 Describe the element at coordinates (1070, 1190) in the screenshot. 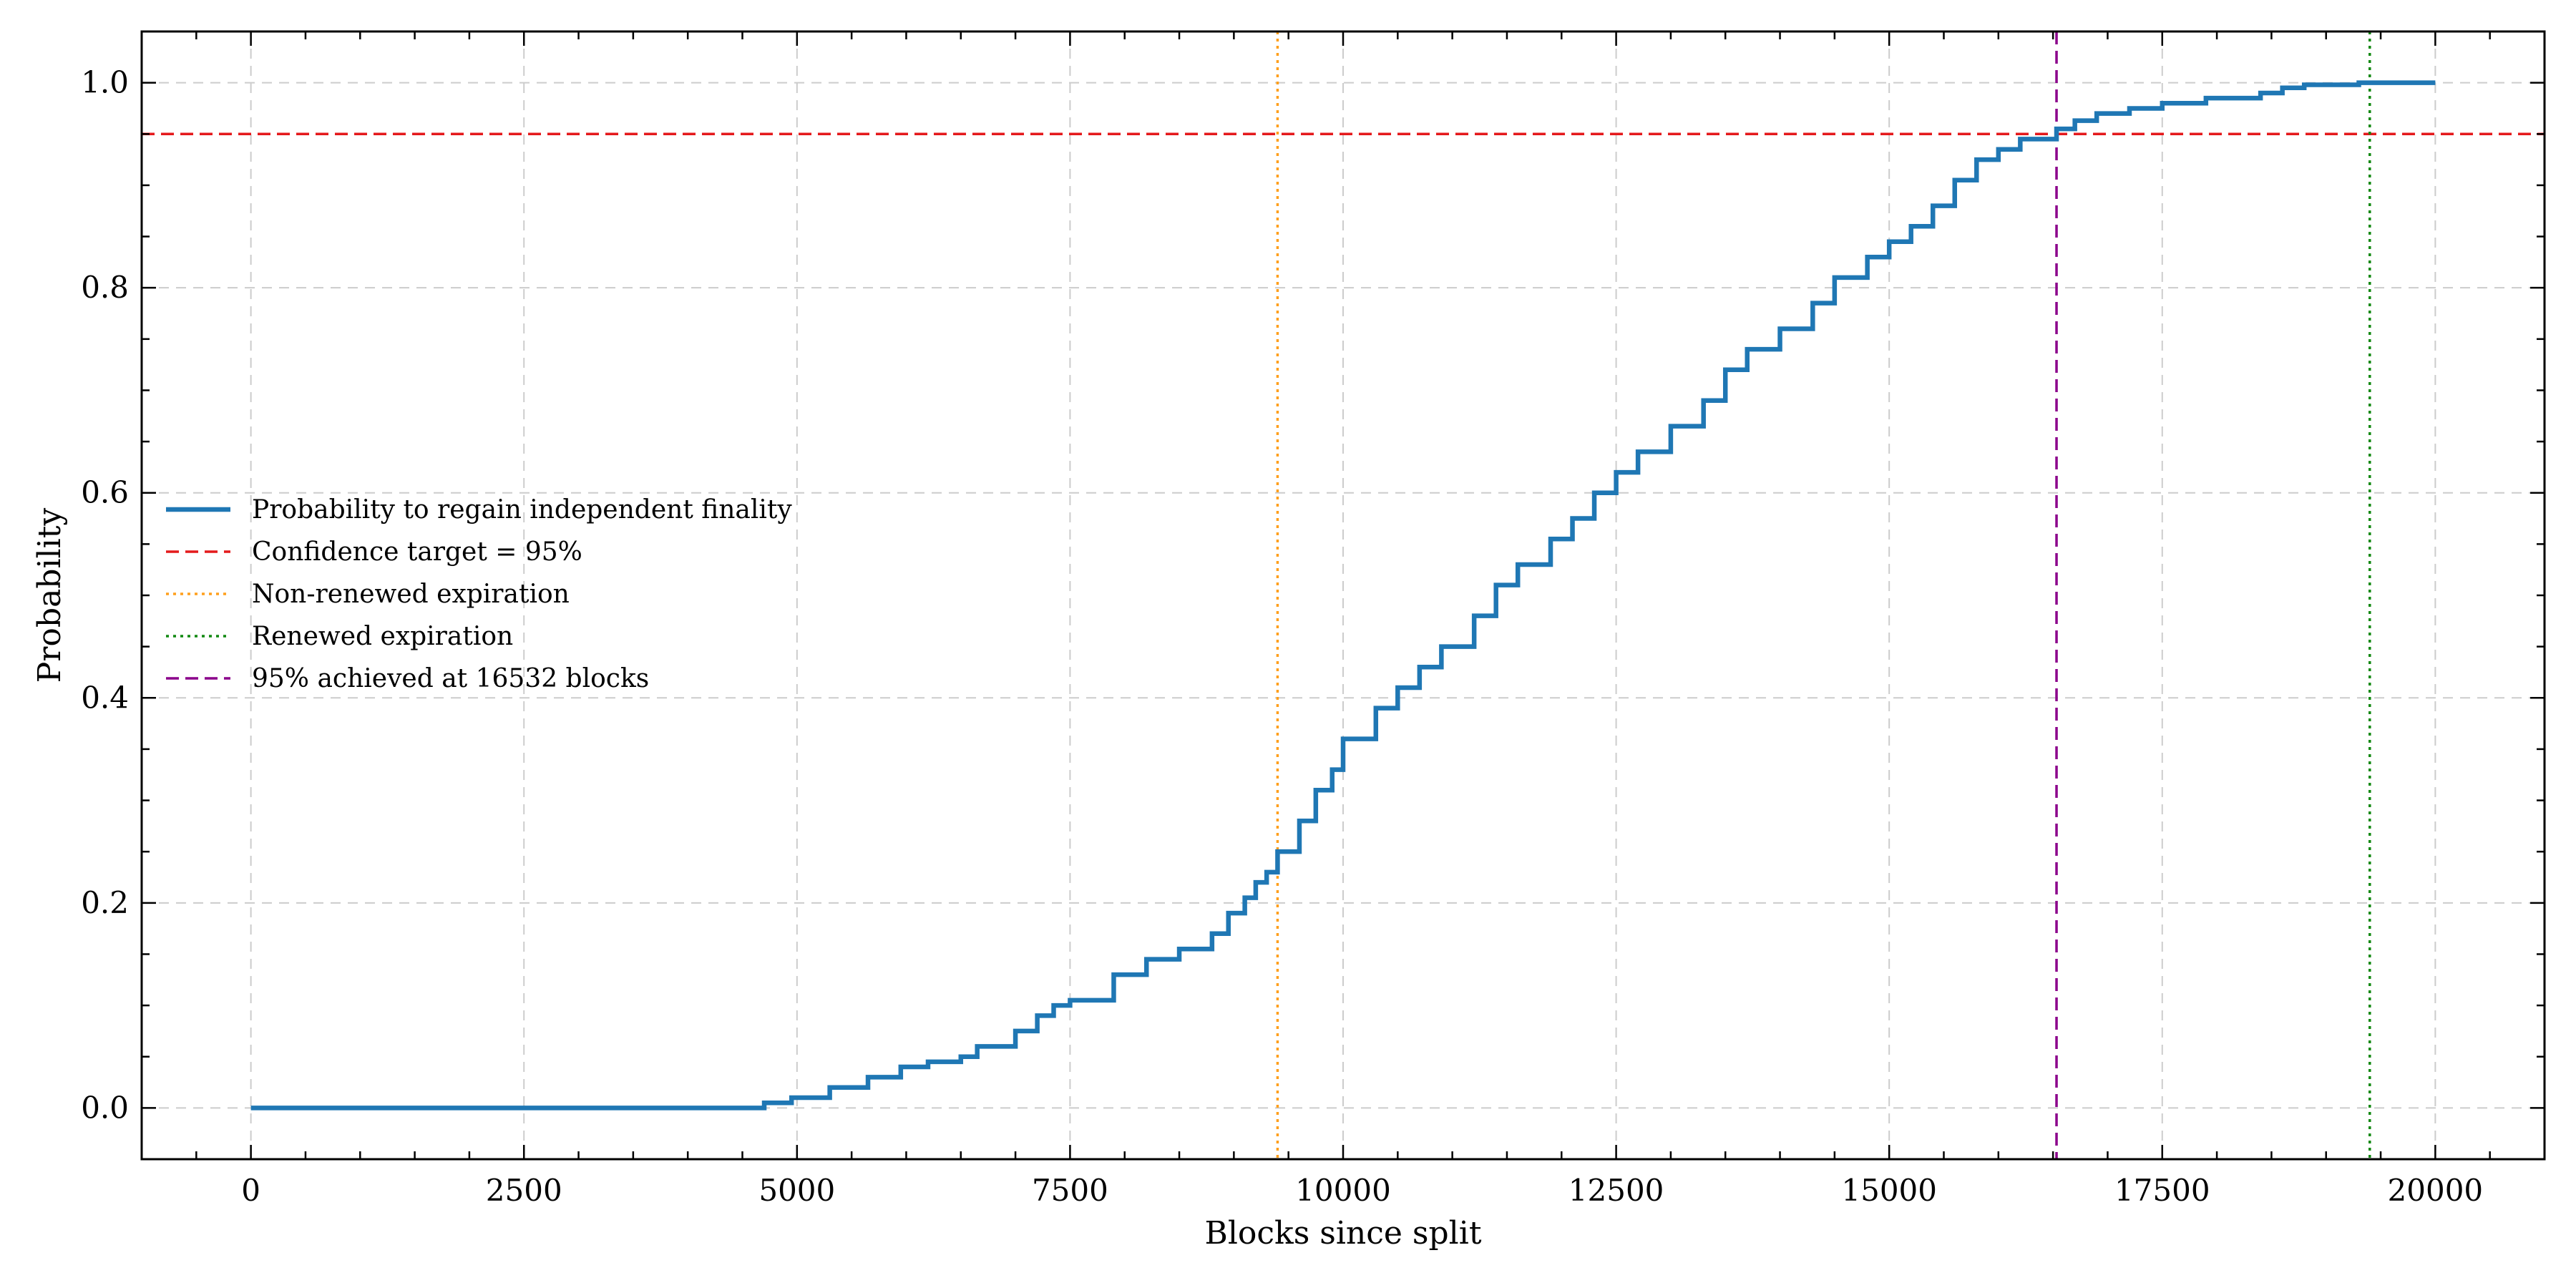

I see `x-tick-label-3: 7500` at that location.